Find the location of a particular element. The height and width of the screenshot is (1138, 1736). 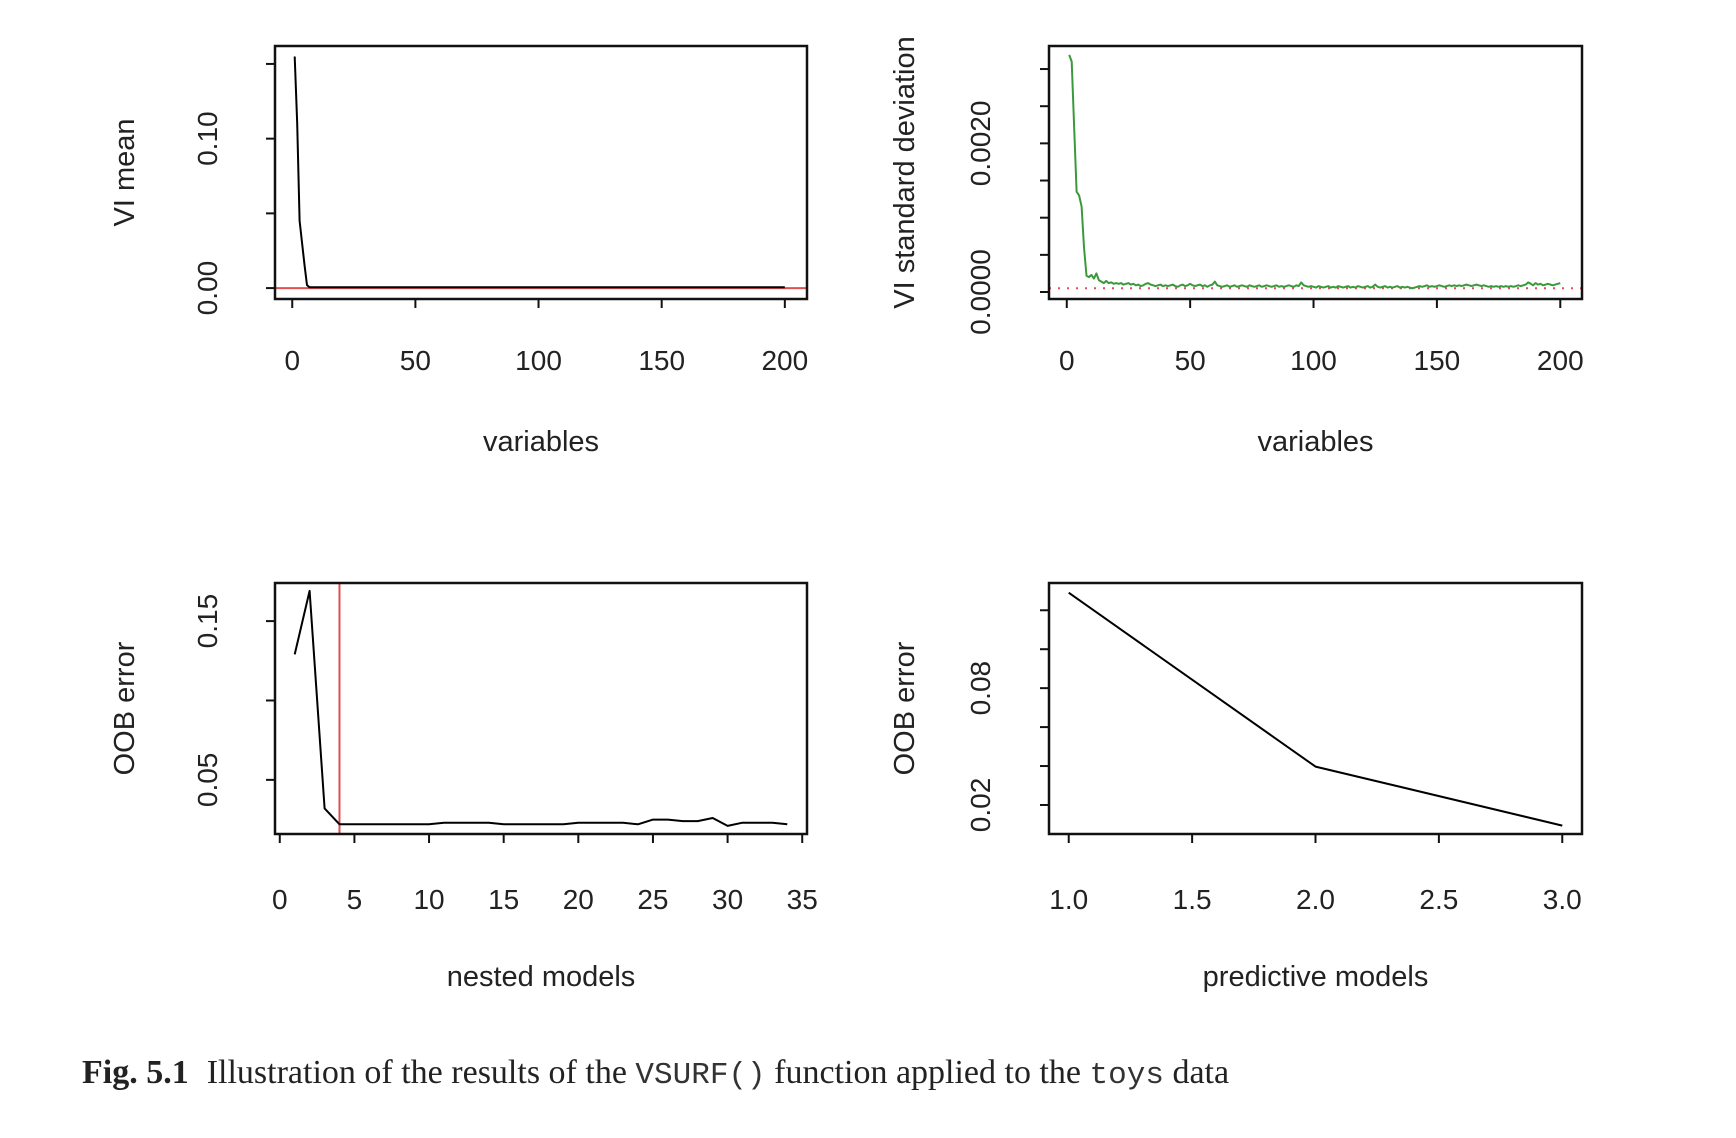

chart-panel-1: 0 50 100 150 200 0.00 0.10 variables VI mean is located at coordinates (459, 251).